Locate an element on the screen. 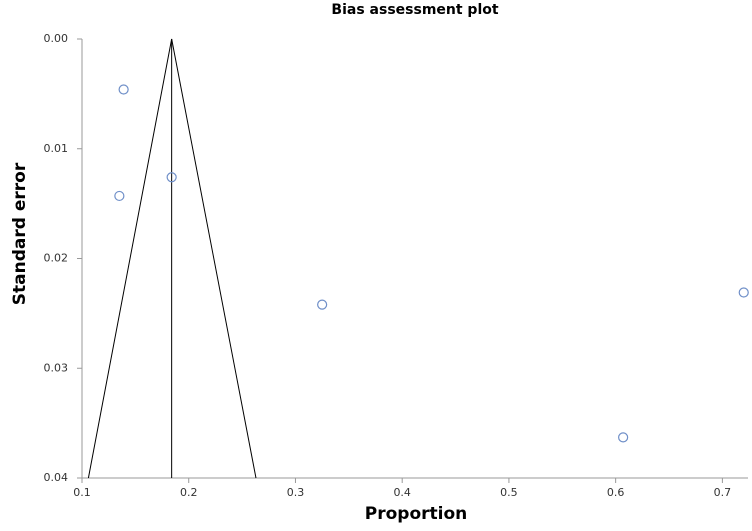 Image resolution: width=752 pixels, height=531 pixels. y-axis-title: Standard error is located at coordinates (20, 233).